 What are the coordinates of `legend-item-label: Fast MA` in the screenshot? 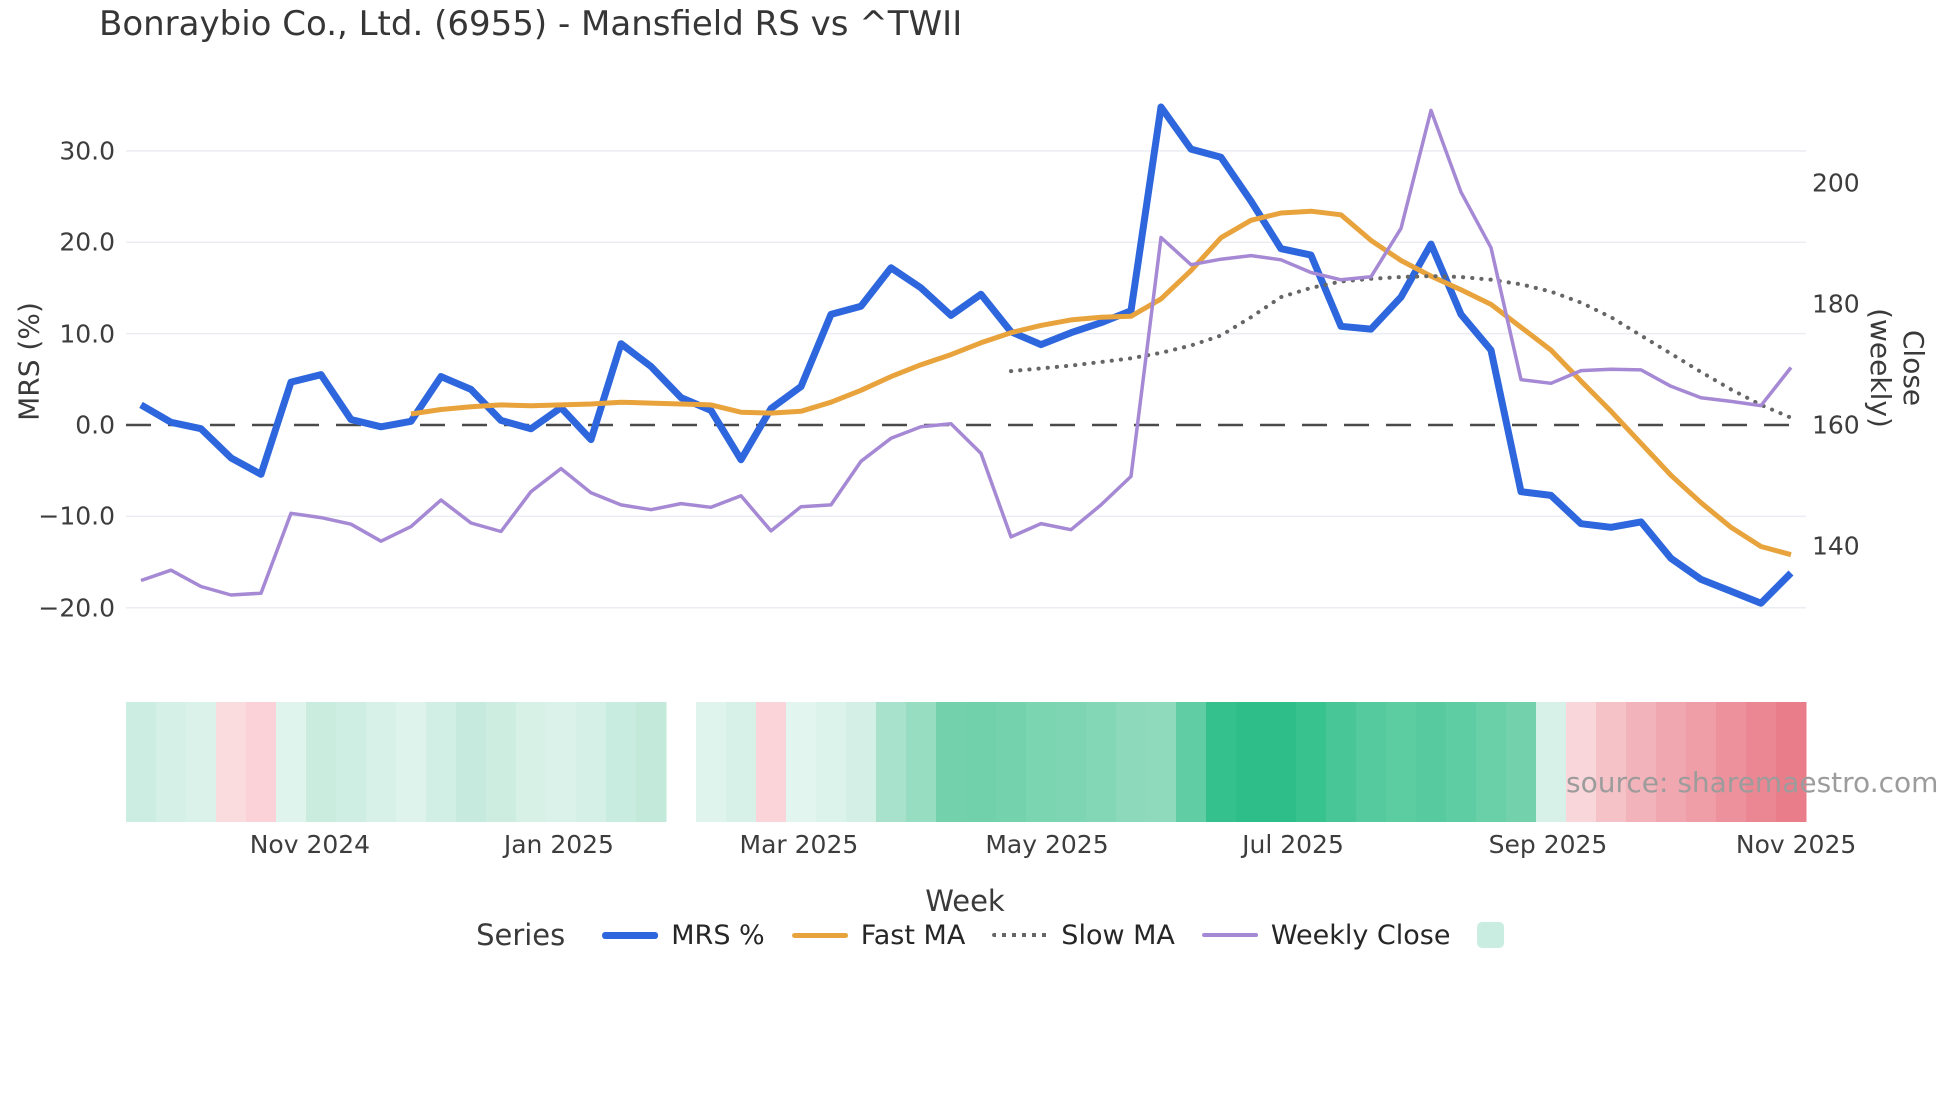 It's located at (913, 935).